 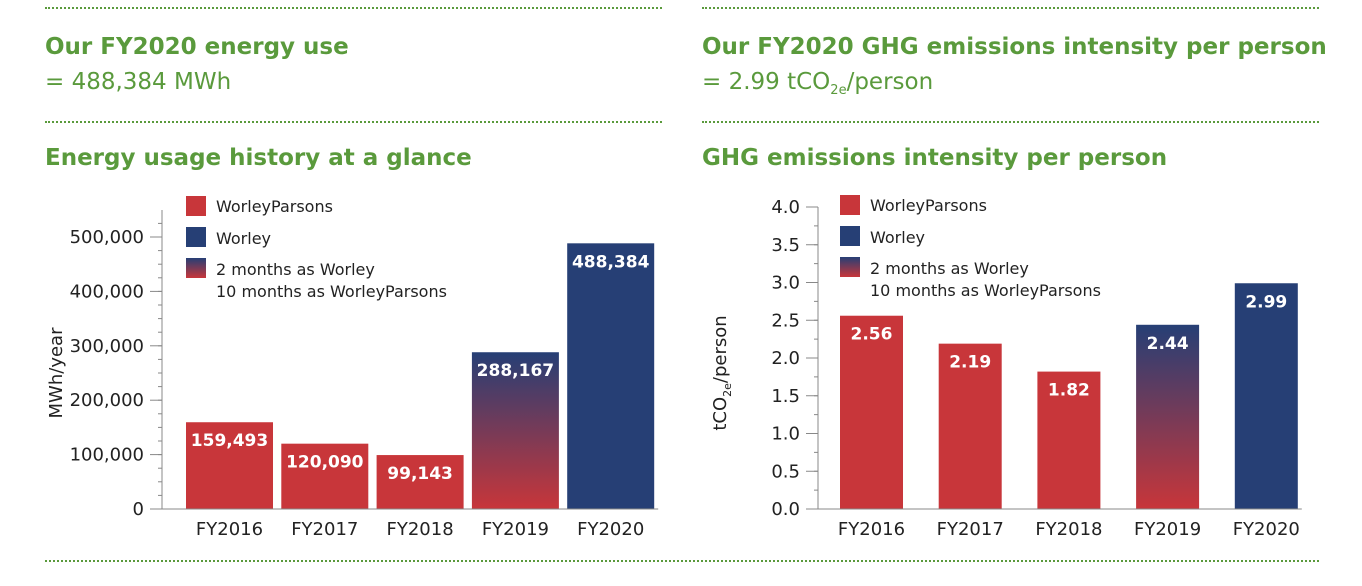 What do you see at coordinates (353, 8) in the screenshot?
I see `divider-top-left` at bounding box center [353, 8].